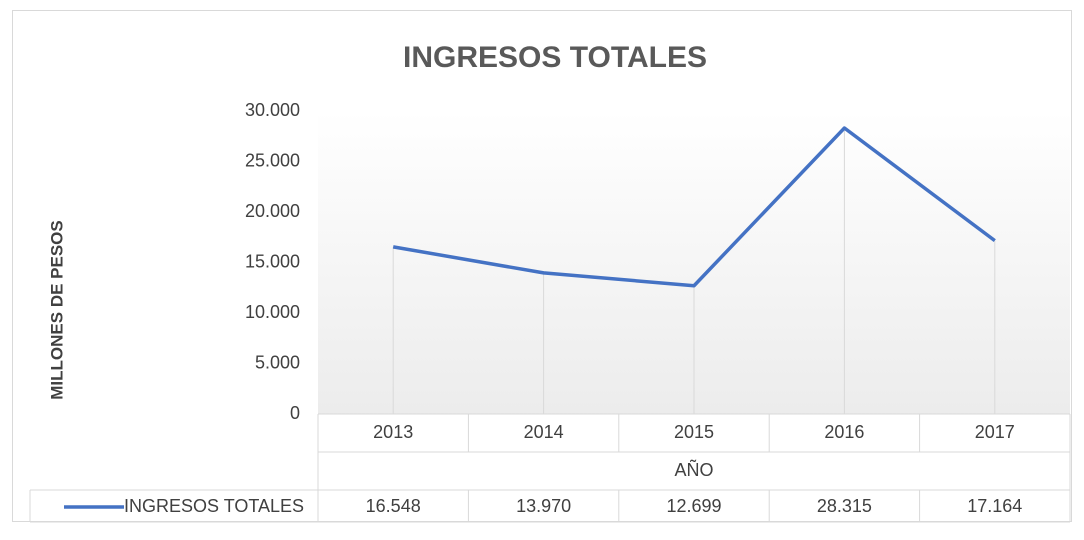 The image size is (1084, 540). What do you see at coordinates (693, 506) in the screenshot?
I see `data-table-value: 12.699` at bounding box center [693, 506].